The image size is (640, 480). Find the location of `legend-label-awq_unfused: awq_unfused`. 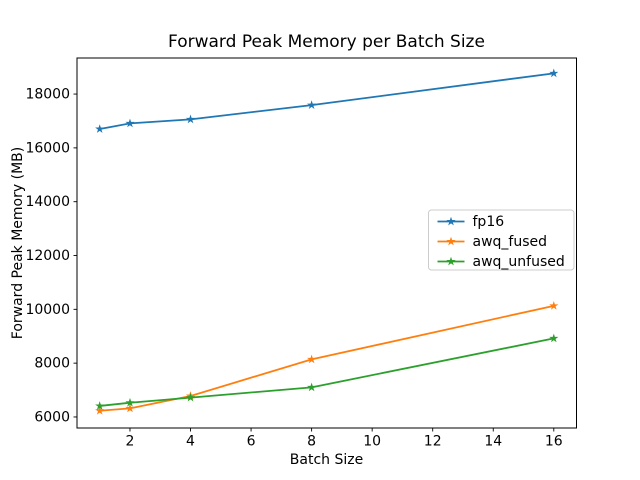

legend-label-awq_unfused: awq_unfused is located at coordinates (519, 262).